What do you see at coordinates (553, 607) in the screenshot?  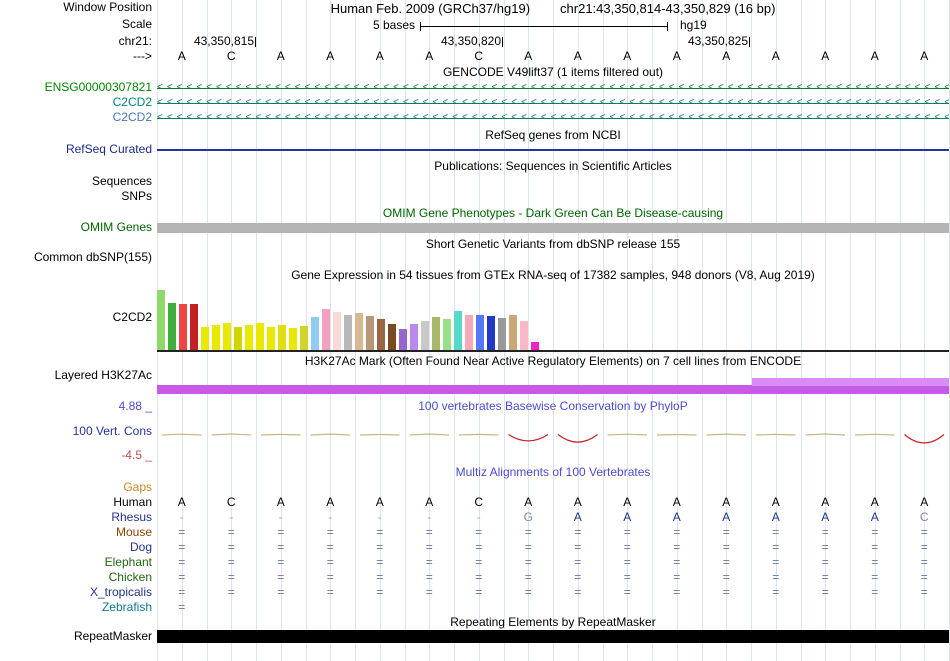 I see `multiz-alignment-row-zebrafish: =` at bounding box center [553, 607].